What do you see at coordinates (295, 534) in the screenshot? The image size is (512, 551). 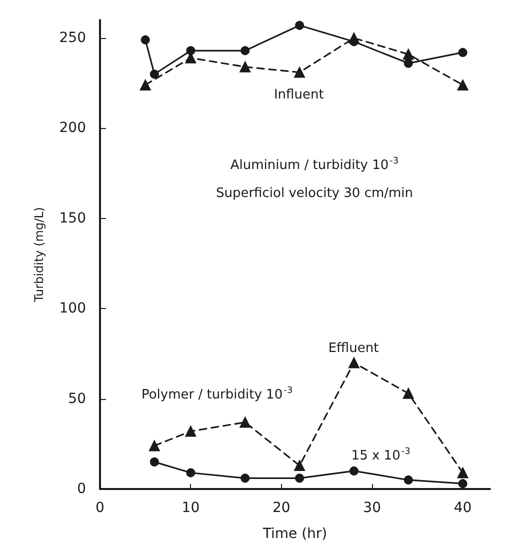 I see `x-axis-title: Time (hr)` at bounding box center [295, 534].